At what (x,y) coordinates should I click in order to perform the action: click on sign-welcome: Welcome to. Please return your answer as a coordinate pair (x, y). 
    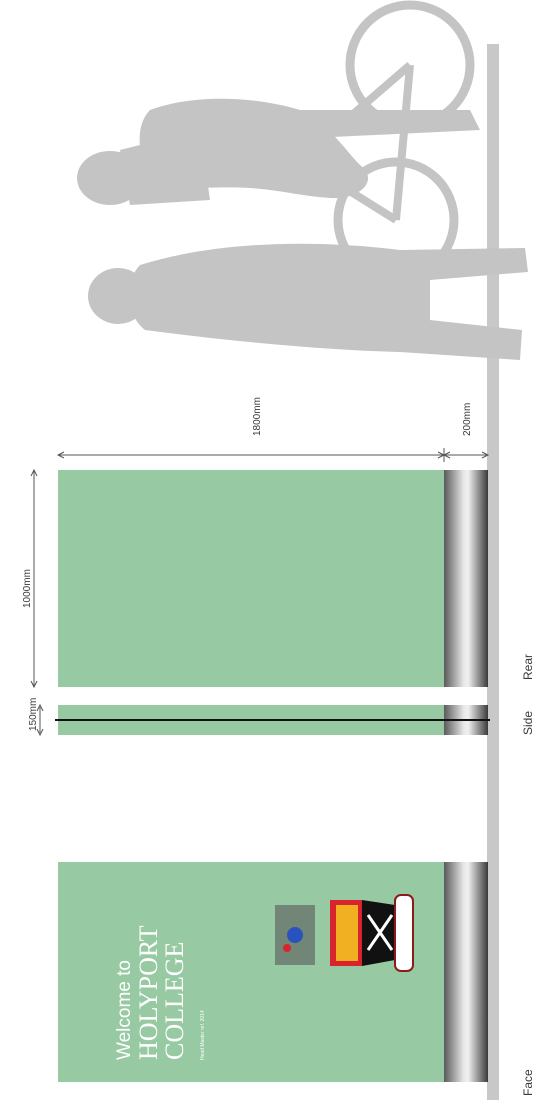
    Looking at the image, I should click on (124, 1010).